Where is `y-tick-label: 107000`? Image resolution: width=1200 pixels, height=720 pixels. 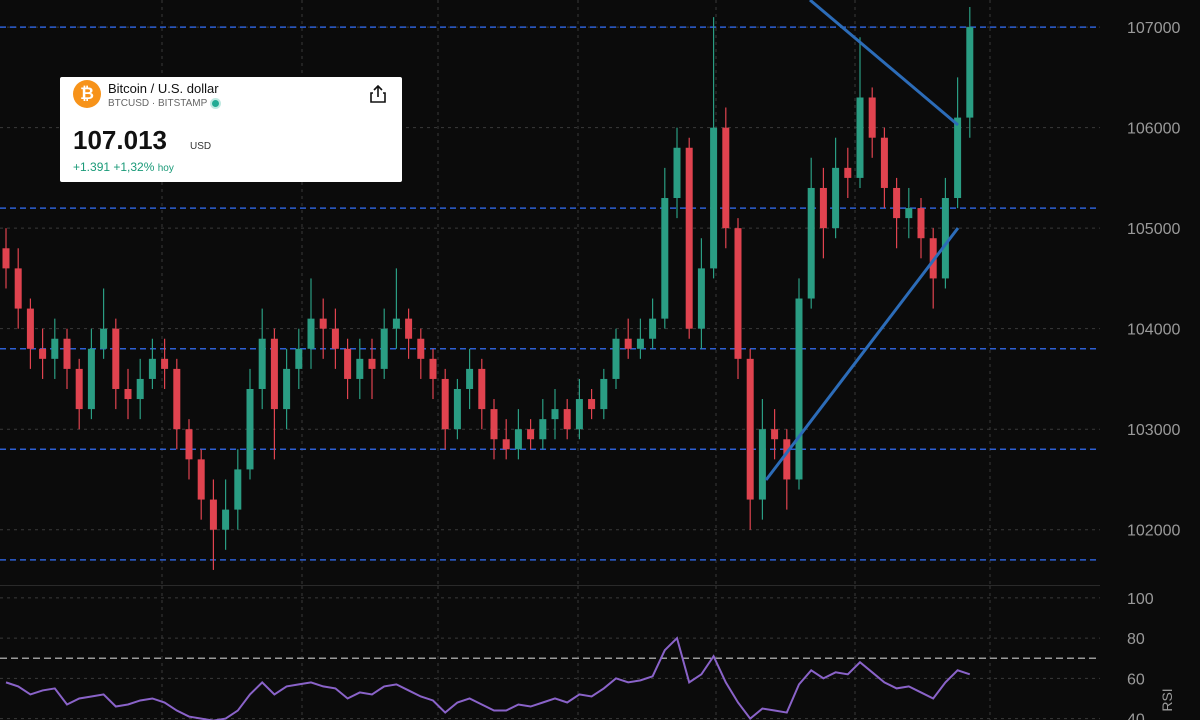 y-tick-label: 107000 is located at coordinates (1153, 28).